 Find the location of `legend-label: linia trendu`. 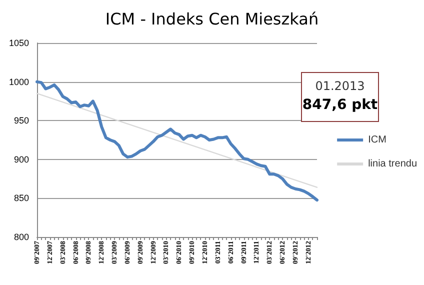

legend-label: linia trendu is located at coordinates (392, 164).